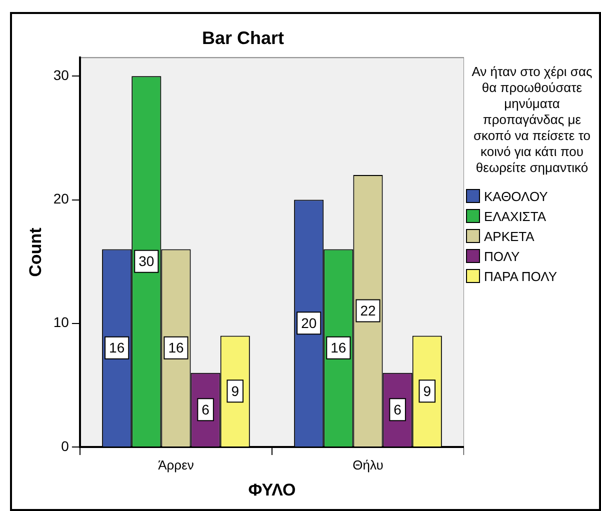  What do you see at coordinates (532, 120) in the screenshot?
I see `legend-title: Αν ήταν στο χέρι σας θα προωθούσατε μηνύματα προπαγάνδας με σκοπό να πείσετε το κοινό για κάτι που θεωρείτε σημαντικό` at bounding box center [532, 120].